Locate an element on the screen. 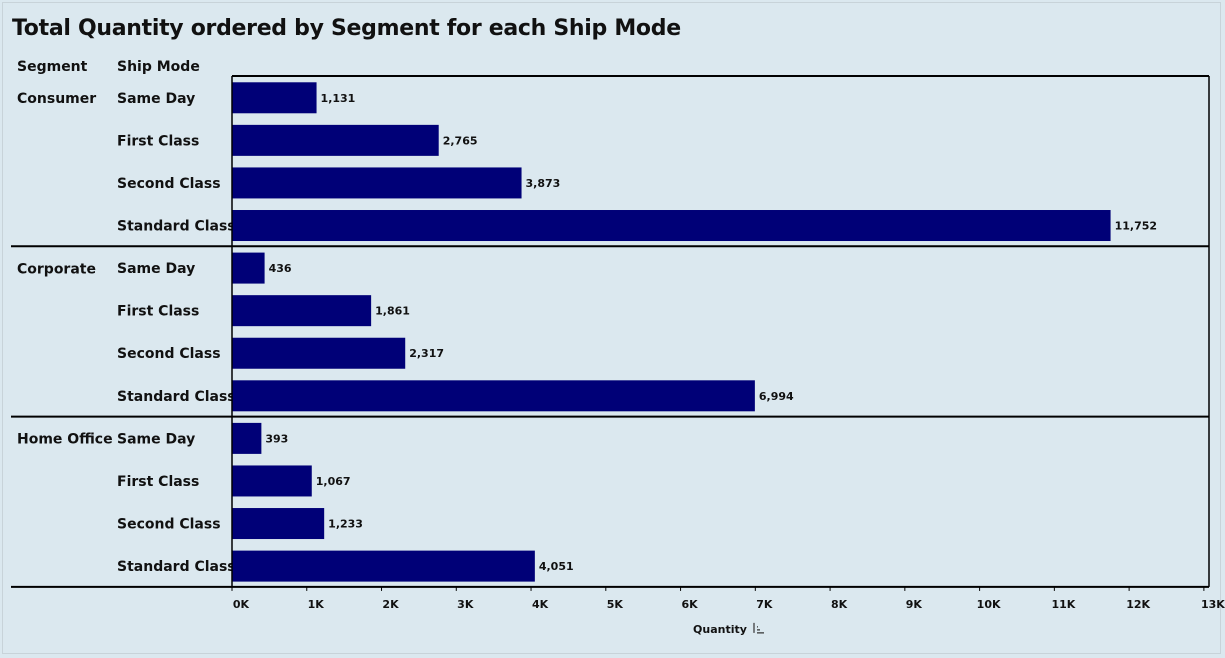  segment-label: Home Office is located at coordinates (65, 440).